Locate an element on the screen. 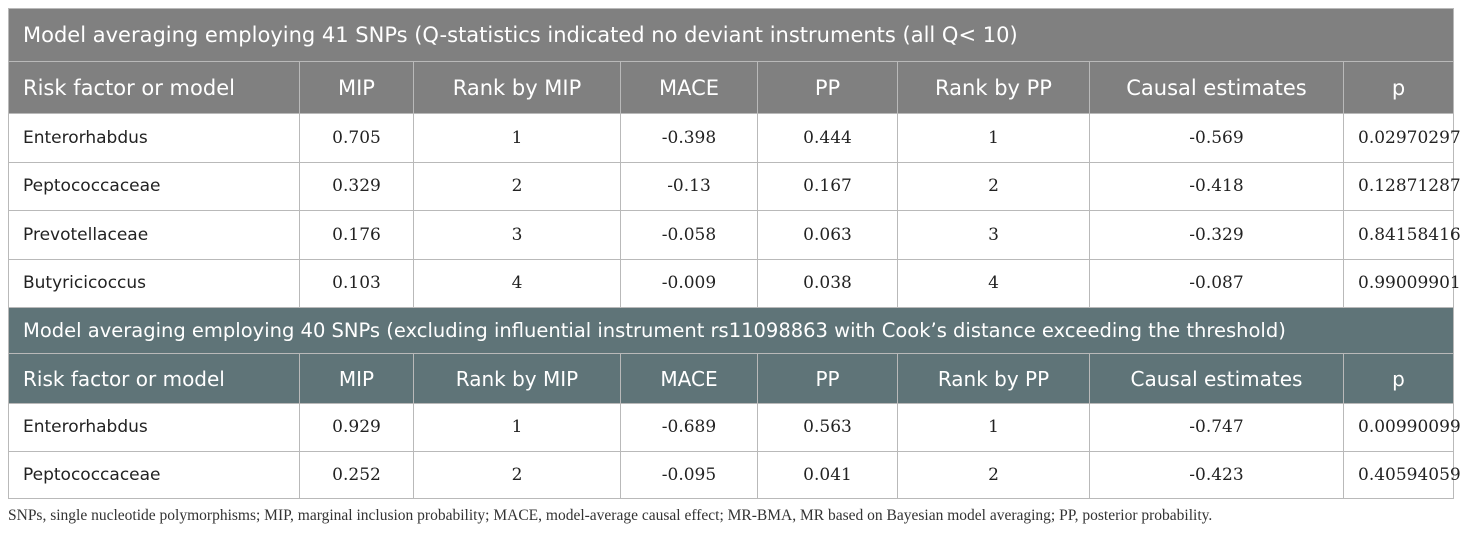 The height and width of the screenshot is (538, 1460). cell-causal-estimate: -0.423 is located at coordinates (1216, 474).